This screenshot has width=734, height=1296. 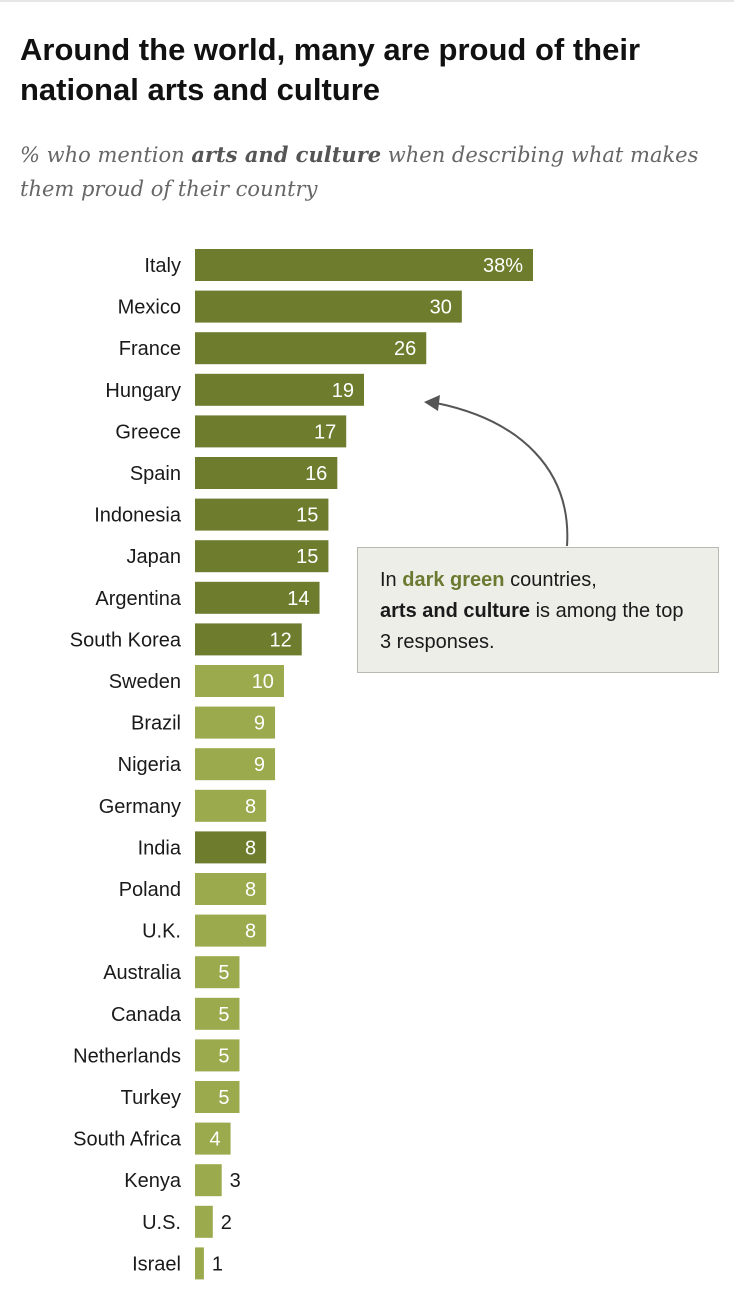 What do you see at coordinates (405, 349) in the screenshot?
I see `value-label: 26` at bounding box center [405, 349].